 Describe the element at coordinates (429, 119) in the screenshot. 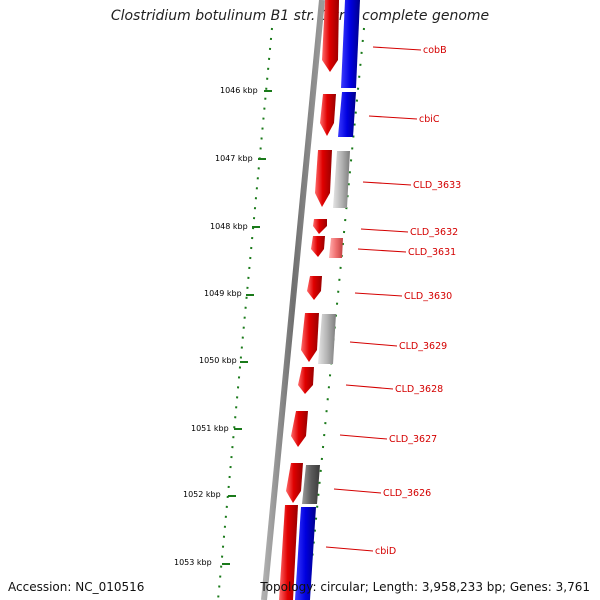

I see `gene-label: cbiC` at that location.